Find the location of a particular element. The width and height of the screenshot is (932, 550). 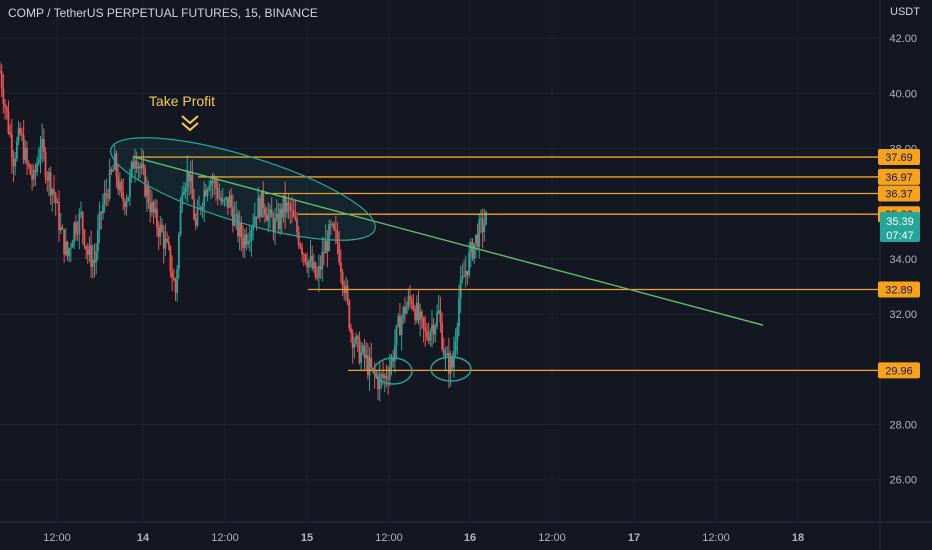

time-tick-label: 17 is located at coordinates (634, 538).